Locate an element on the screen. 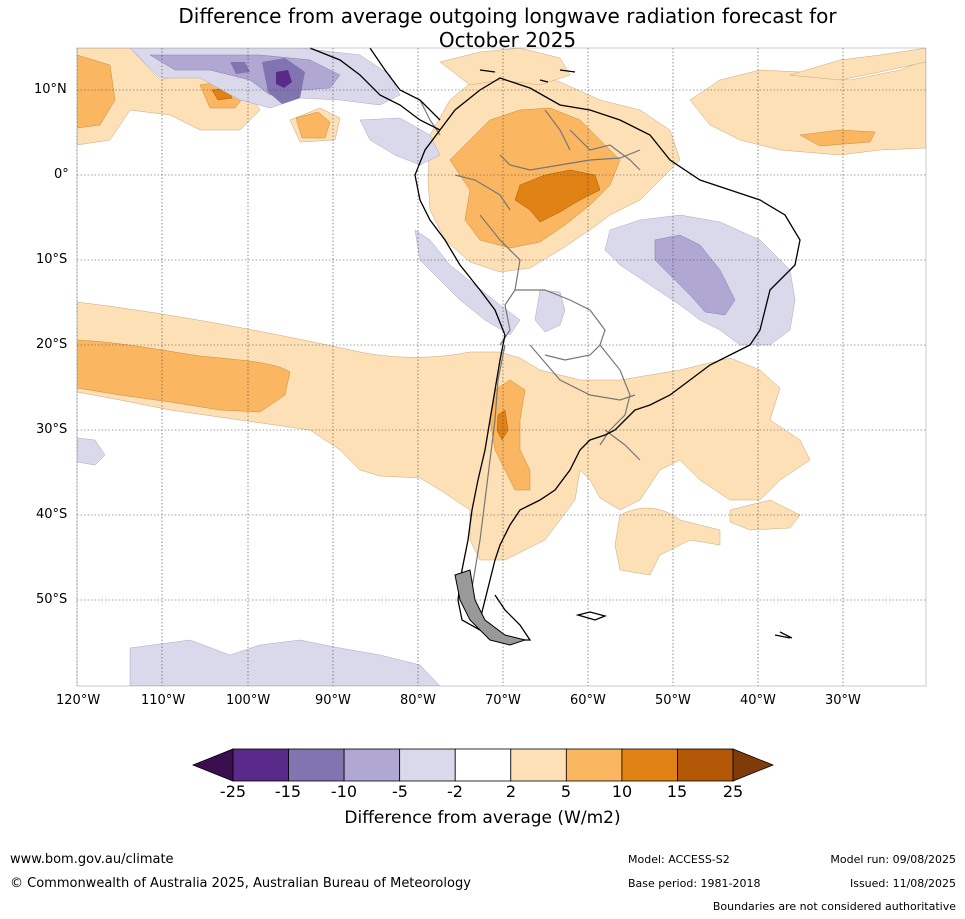 The width and height of the screenshot is (965, 919). lon-tick-90w: 90°W is located at coordinates (333, 700).